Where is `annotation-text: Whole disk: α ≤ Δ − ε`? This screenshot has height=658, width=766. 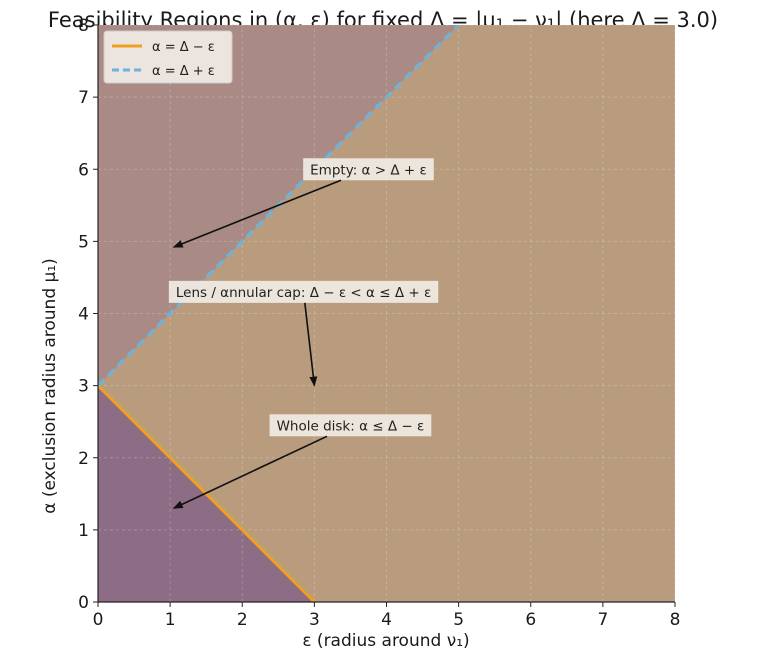
annotation-text: Whole disk: α ≤ Δ − ε is located at coordinates (351, 426).